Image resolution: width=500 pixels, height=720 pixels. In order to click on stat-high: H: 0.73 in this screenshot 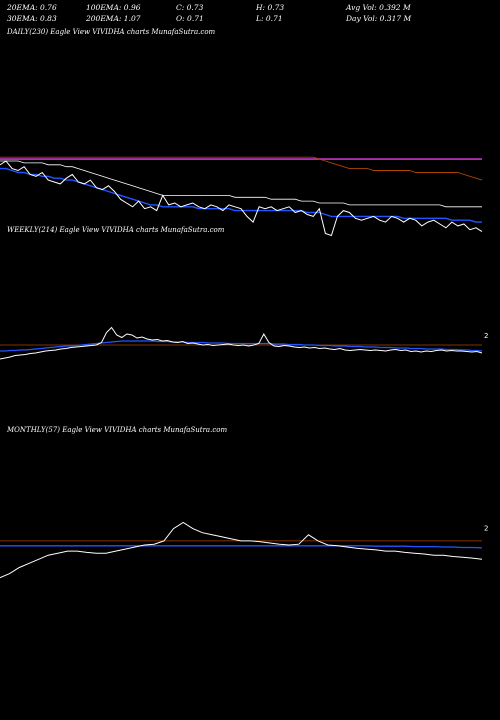, I will do `click(270, 7)`.